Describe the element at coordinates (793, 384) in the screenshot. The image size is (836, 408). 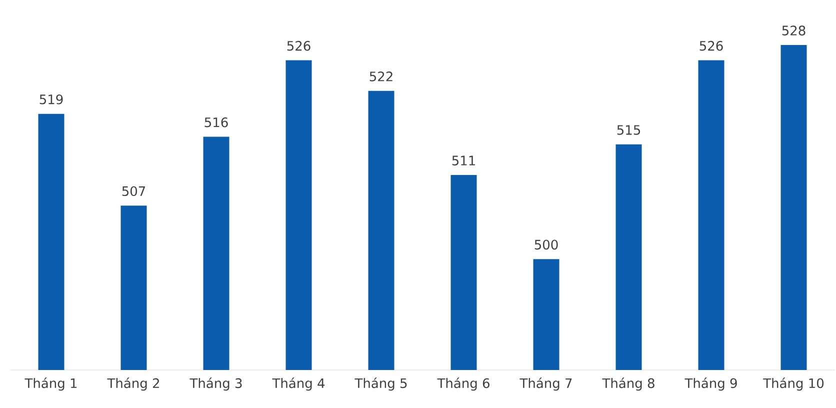
I see `x-tick-label: Tháng 10` at that location.